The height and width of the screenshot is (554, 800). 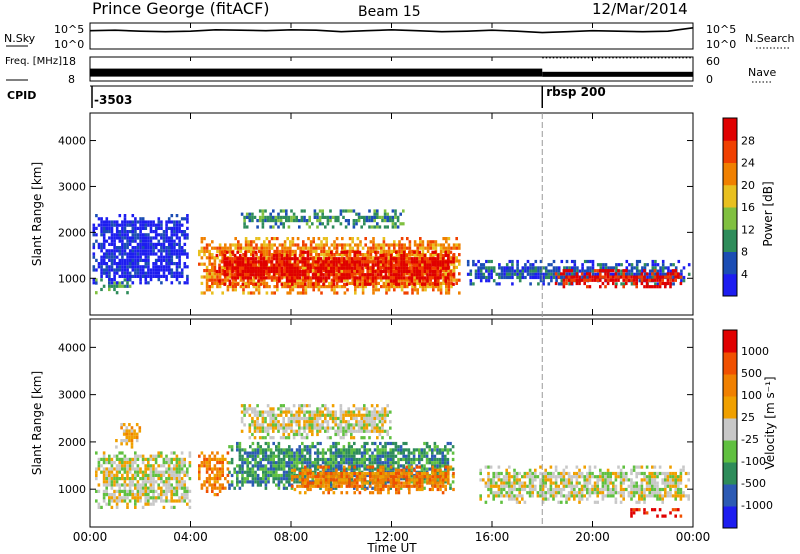 I want to click on power-colorbar-label: Power [dB], so click(x=768, y=213).